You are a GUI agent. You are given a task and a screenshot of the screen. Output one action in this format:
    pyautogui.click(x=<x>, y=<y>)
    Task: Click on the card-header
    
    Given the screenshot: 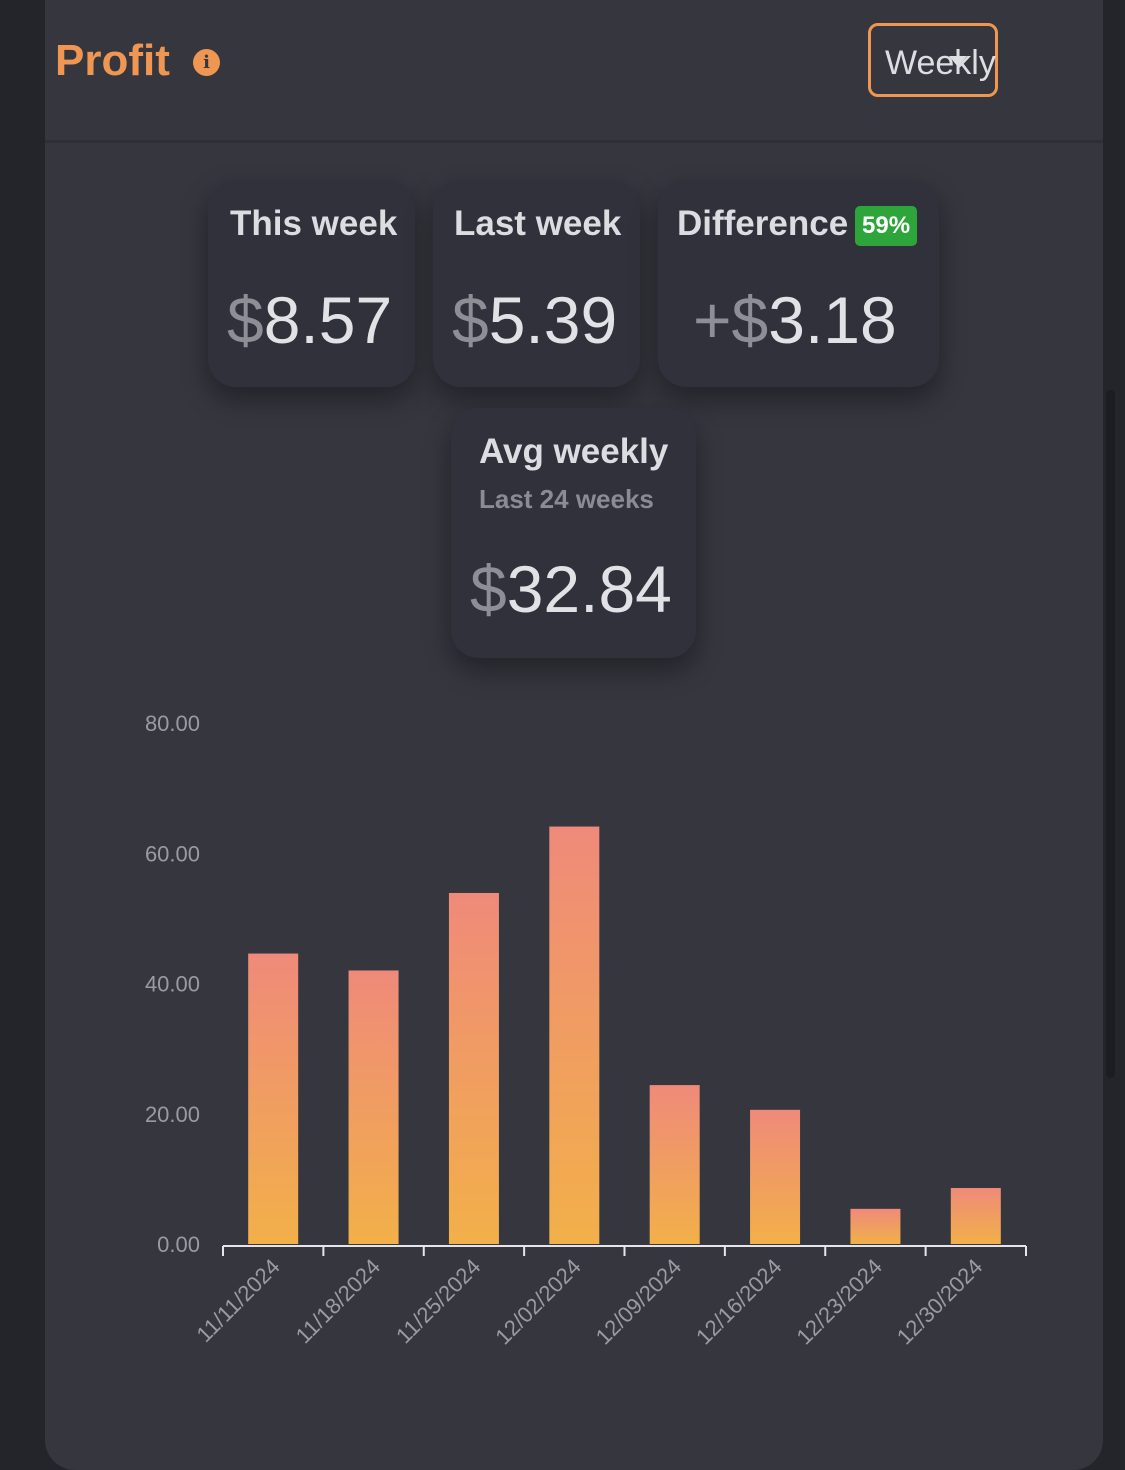 What is the action you would take?
    pyautogui.click(x=574, y=71)
    